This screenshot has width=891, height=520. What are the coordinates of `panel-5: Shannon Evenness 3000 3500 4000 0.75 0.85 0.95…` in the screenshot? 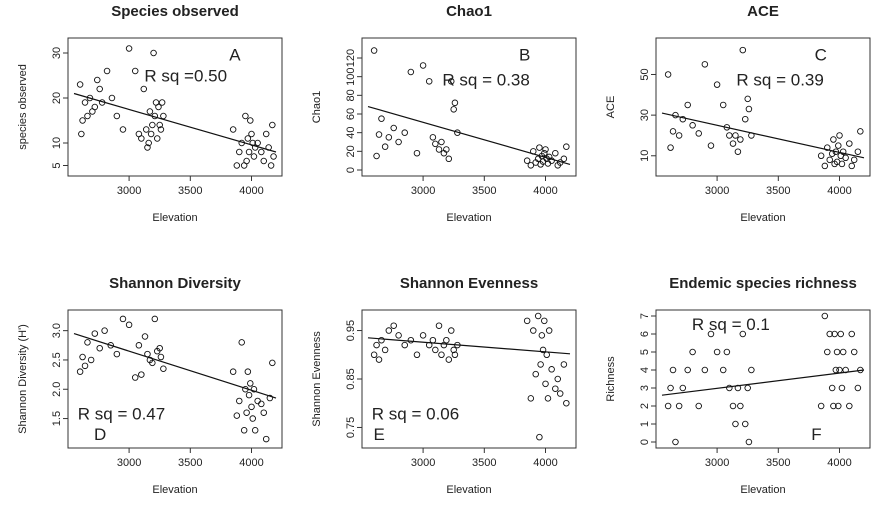 It's located at (444, 385).